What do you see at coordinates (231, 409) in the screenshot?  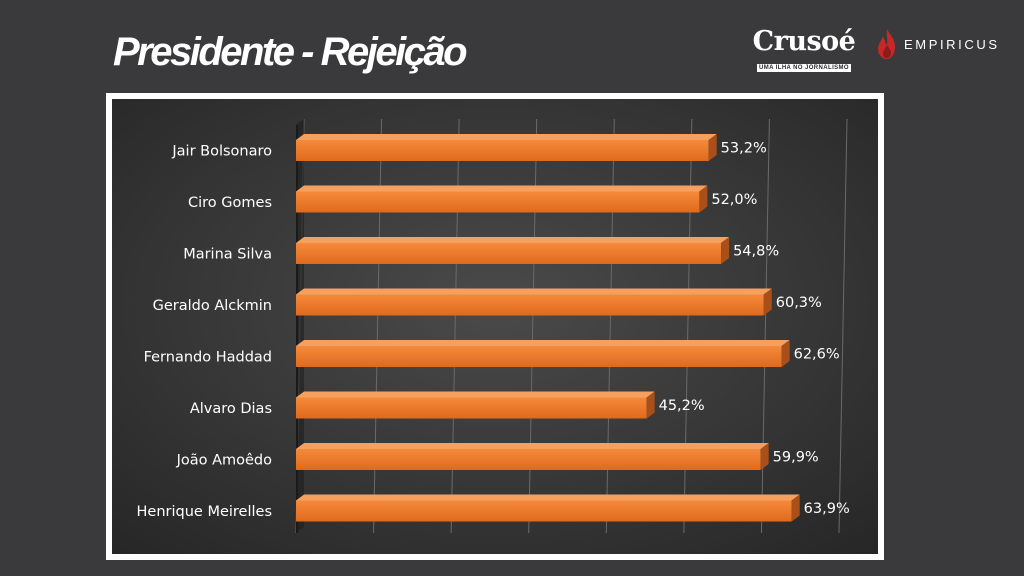 I see `category-label: Alvaro Dias` at bounding box center [231, 409].